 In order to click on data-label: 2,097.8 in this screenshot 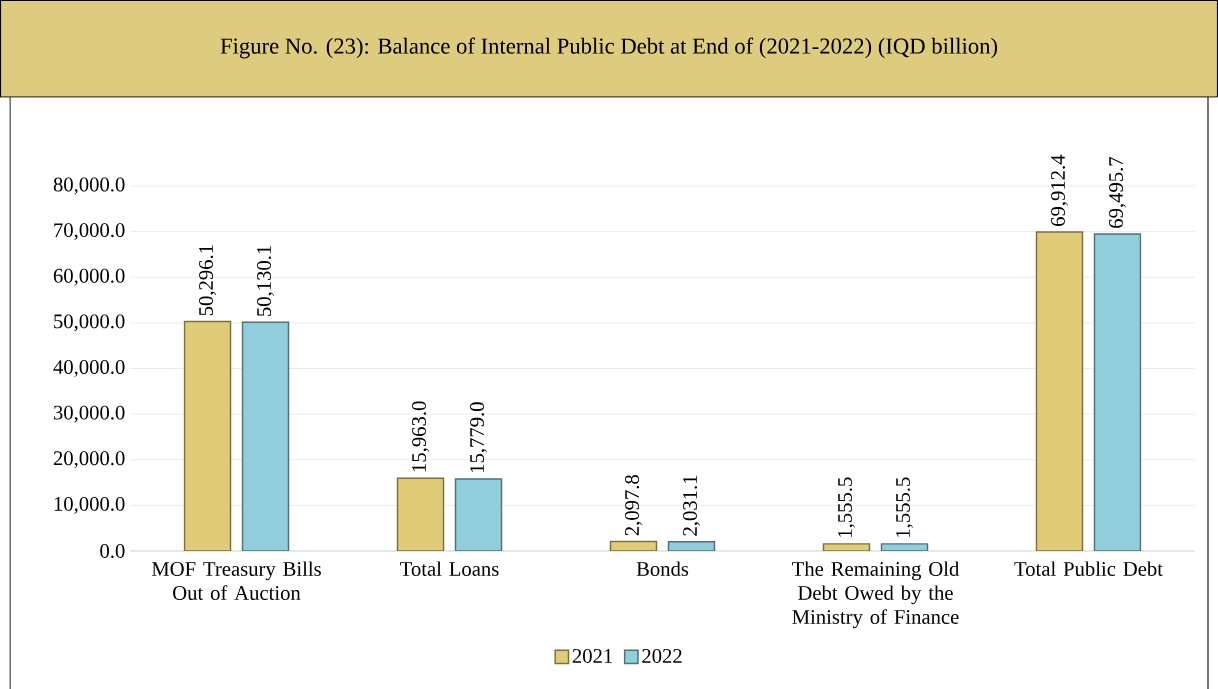, I will do `click(633, 505)`.